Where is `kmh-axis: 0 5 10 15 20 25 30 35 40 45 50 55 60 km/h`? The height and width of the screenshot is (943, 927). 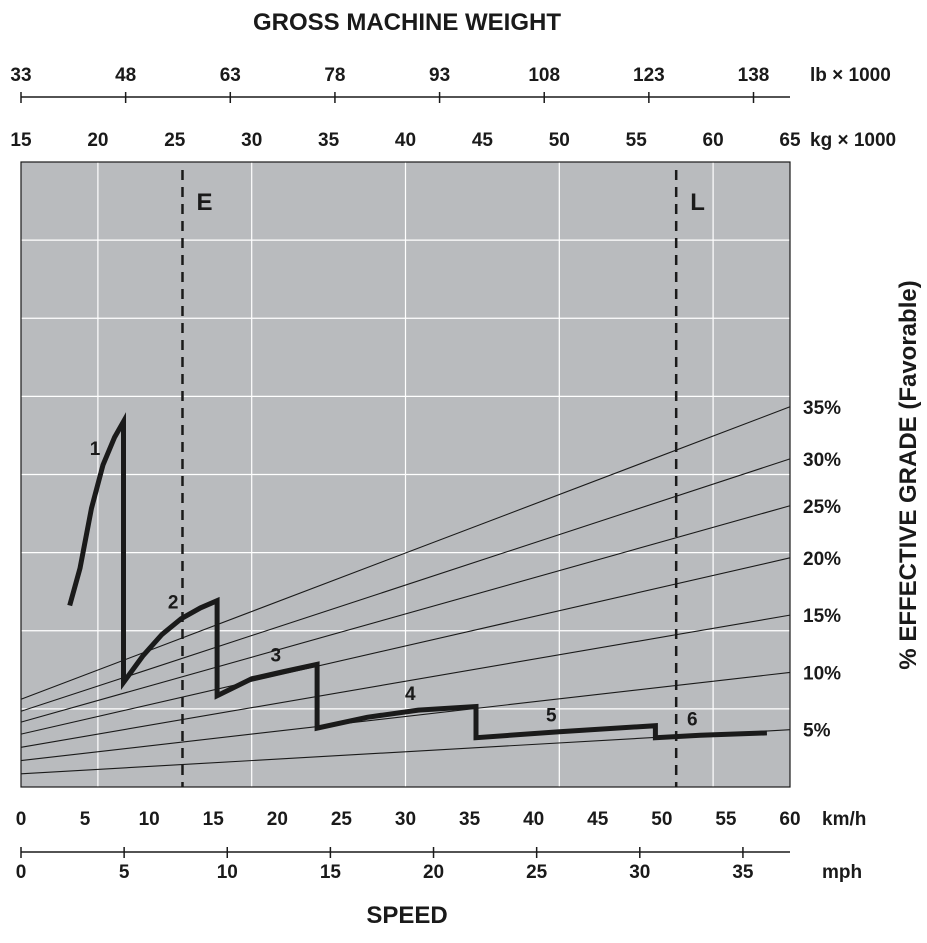 kmh-axis: 0 5 10 15 20 25 30 35 40 45 50 55 60 km/h is located at coordinates (441, 819).